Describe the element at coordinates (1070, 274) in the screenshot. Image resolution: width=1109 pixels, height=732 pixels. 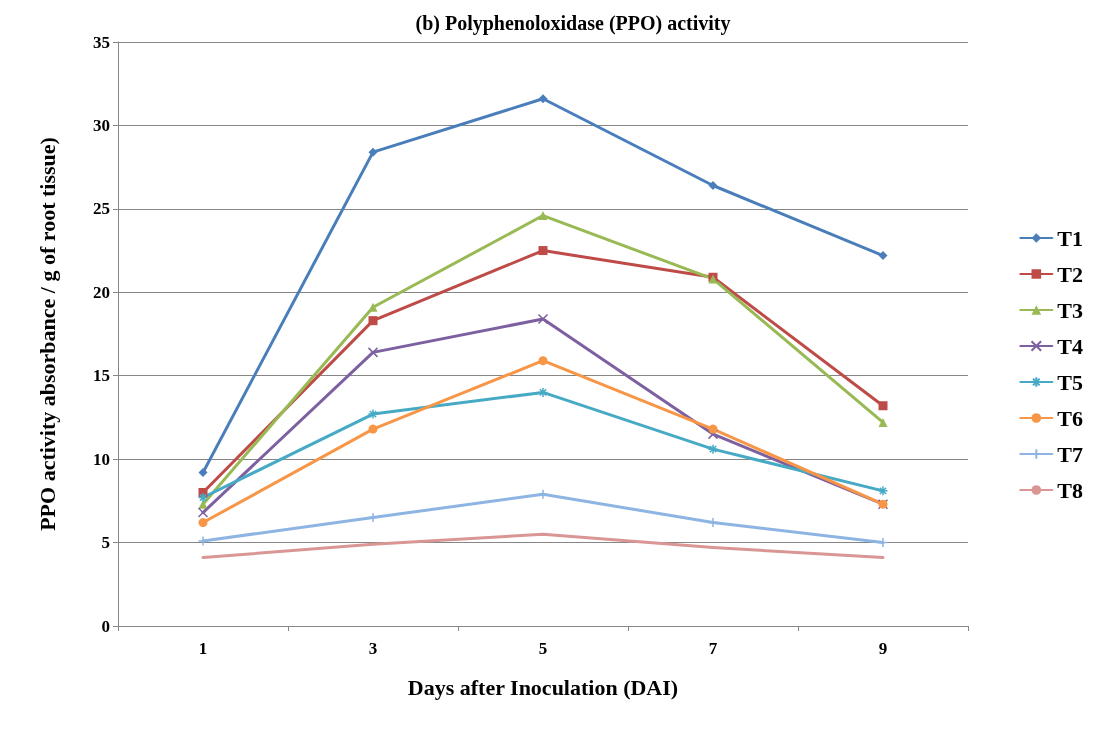
I see `legend-label: T2` at that location.